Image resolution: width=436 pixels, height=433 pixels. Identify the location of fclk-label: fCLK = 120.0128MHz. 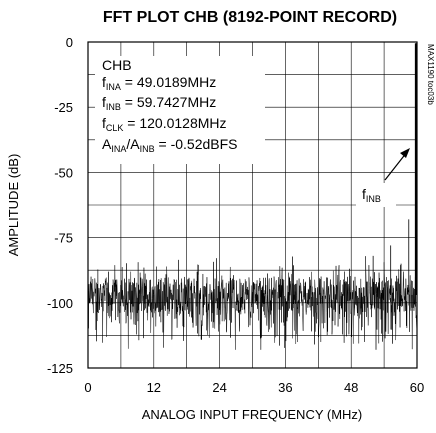
(164, 124).